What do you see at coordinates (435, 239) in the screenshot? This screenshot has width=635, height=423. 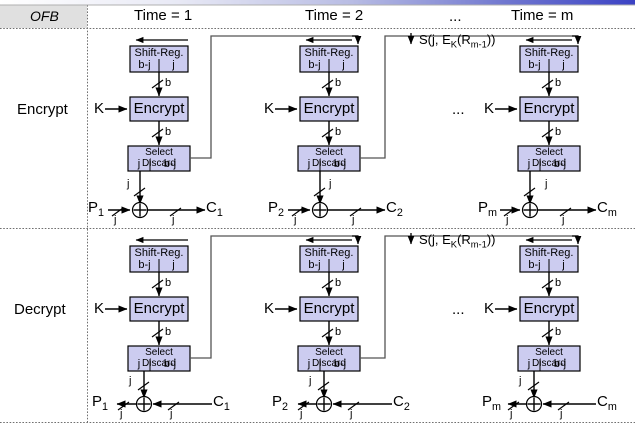 I see `annotation-part-1: S(j, E` at bounding box center [435, 239].